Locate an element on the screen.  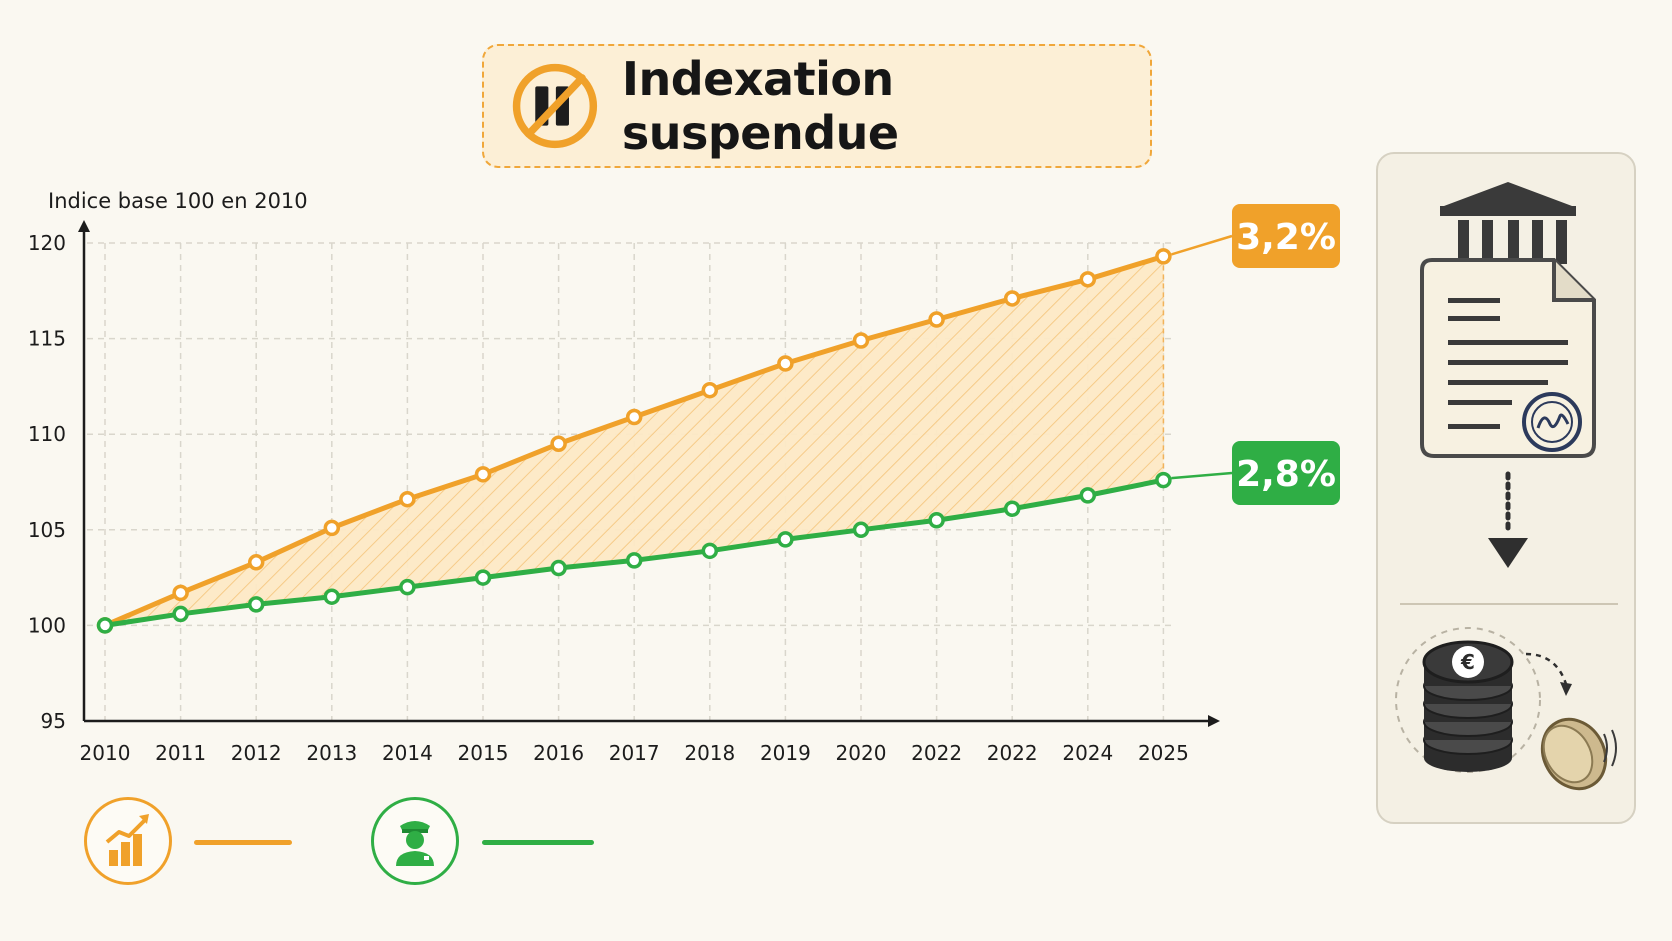
pause-prohibited-icon is located at coordinates (555, 106).